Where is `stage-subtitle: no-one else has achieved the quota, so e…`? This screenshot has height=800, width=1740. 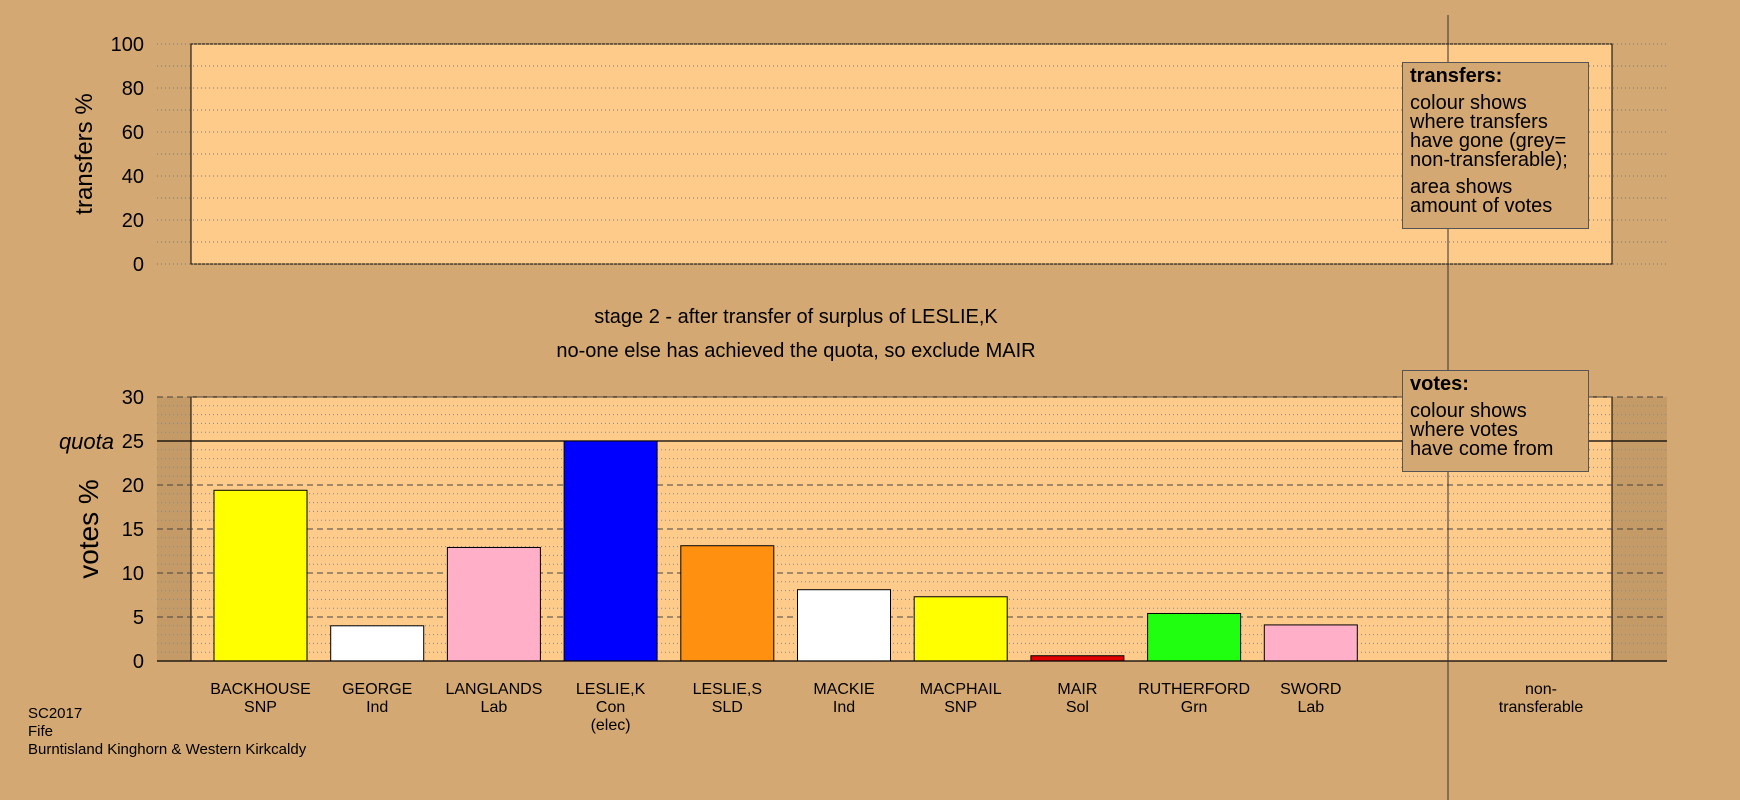 stage-subtitle: no-one else has achieved the quota, so e… is located at coordinates (795, 351).